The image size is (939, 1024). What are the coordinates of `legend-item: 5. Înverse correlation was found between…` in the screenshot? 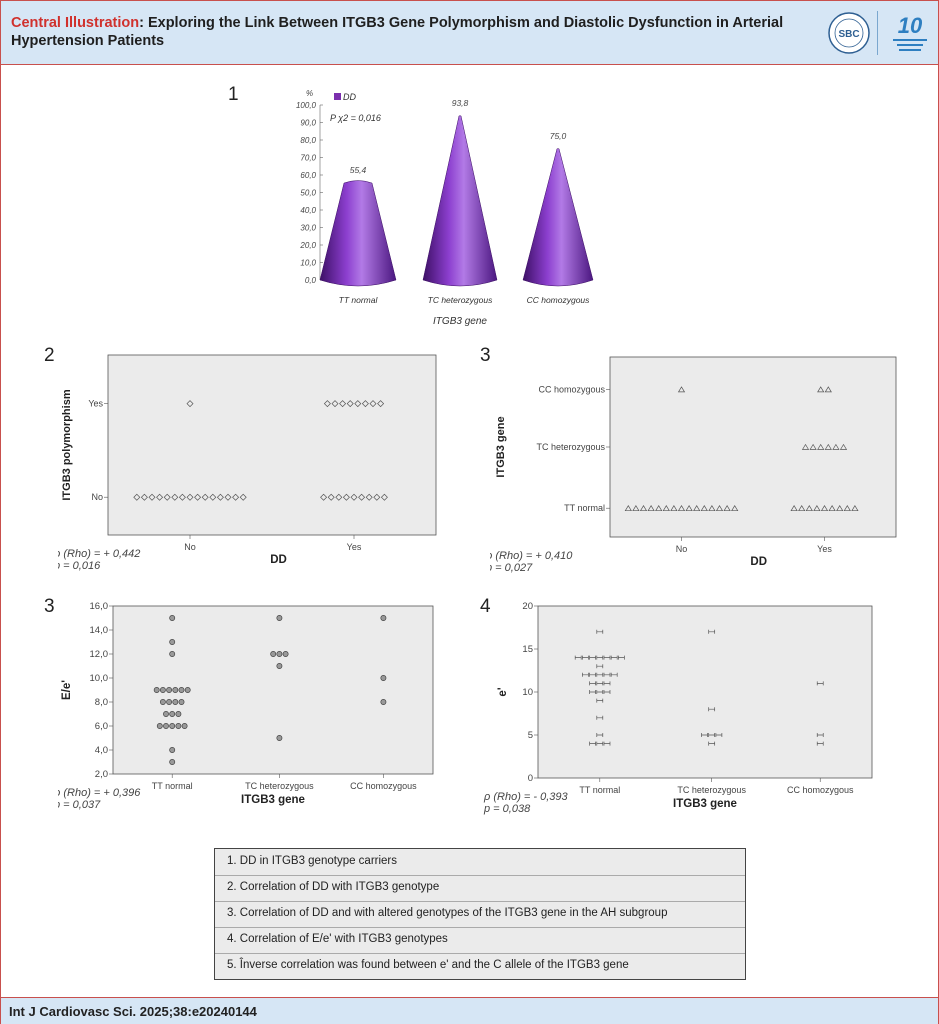 It's located at (480, 966).